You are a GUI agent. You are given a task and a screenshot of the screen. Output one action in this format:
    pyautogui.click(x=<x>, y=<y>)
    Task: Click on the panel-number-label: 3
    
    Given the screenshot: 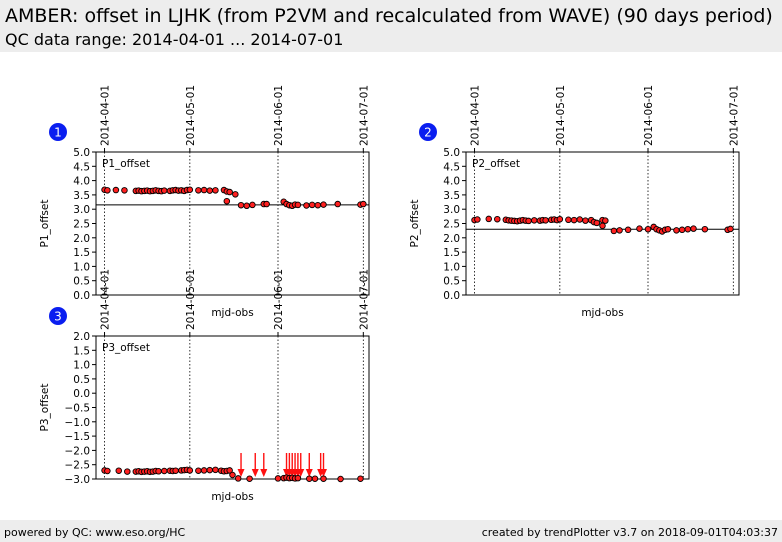 What is the action you would take?
    pyautogui.click(x=58, y=317)
    